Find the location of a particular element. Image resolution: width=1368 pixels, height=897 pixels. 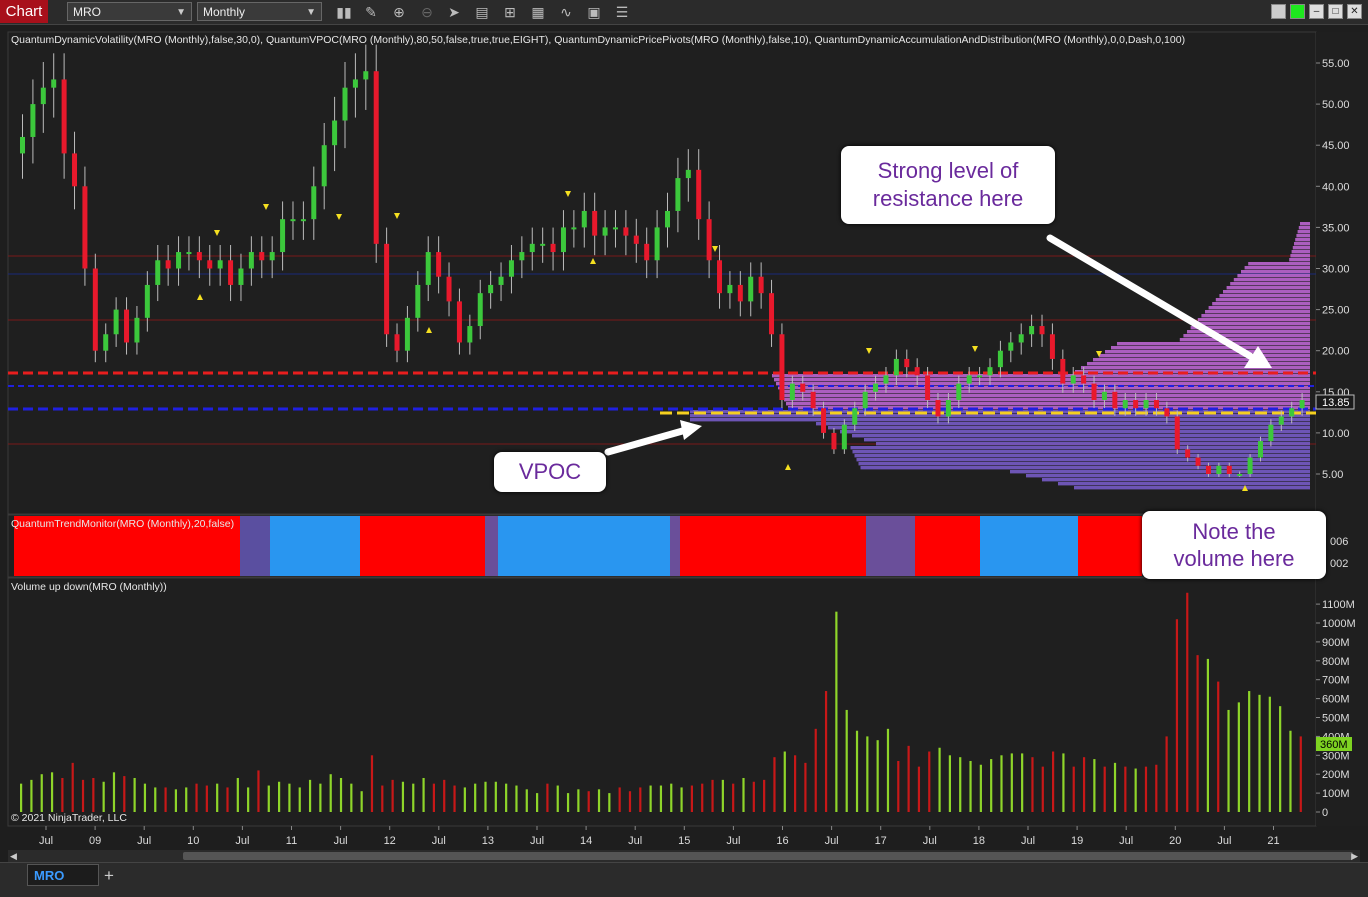

strategies-icon: ▦ is located at coordinates (538, 12).